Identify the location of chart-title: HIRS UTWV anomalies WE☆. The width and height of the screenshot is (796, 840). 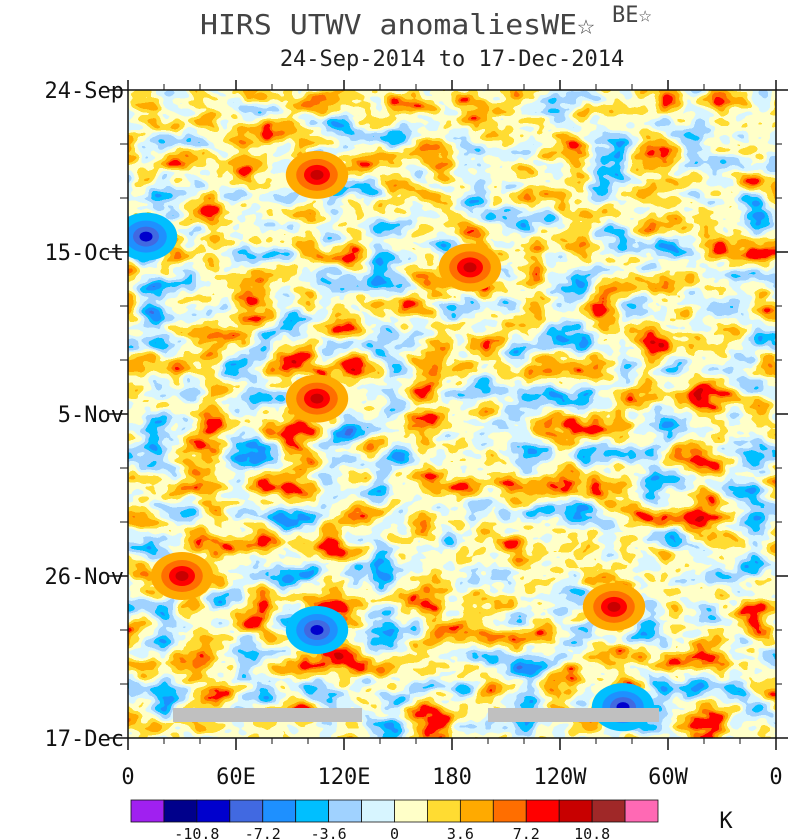
(397, 24).